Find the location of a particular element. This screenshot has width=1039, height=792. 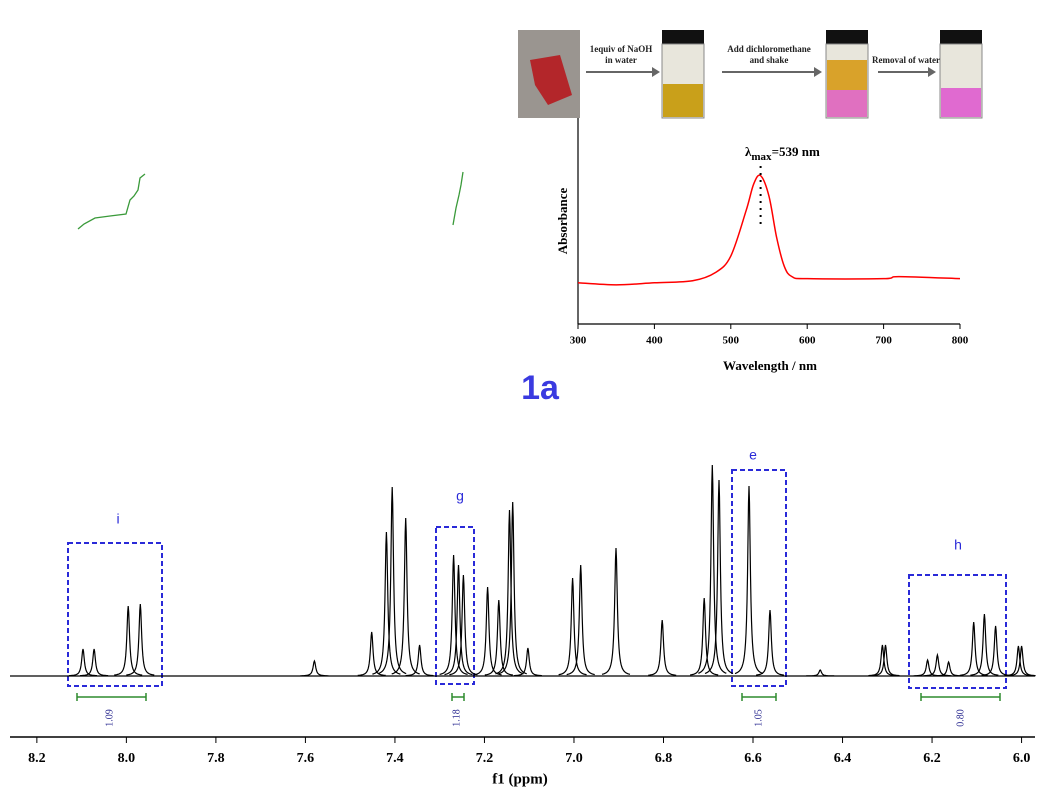

integration-label: 1.18 is located at coordinates (456, 718).